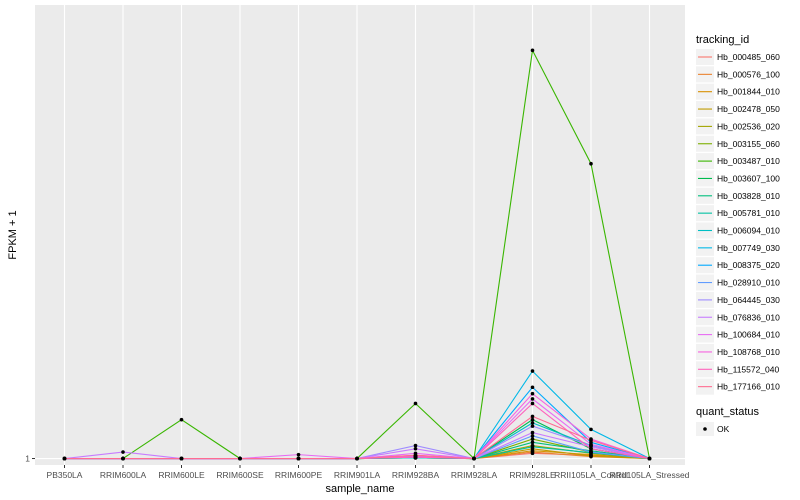 The height and width of the screenshot is (500, 800). What do you see at coordinates (416, 475) in the screenshot?
I see `x-tick-label: RRIM928BA` at bounding box center [416, 475].